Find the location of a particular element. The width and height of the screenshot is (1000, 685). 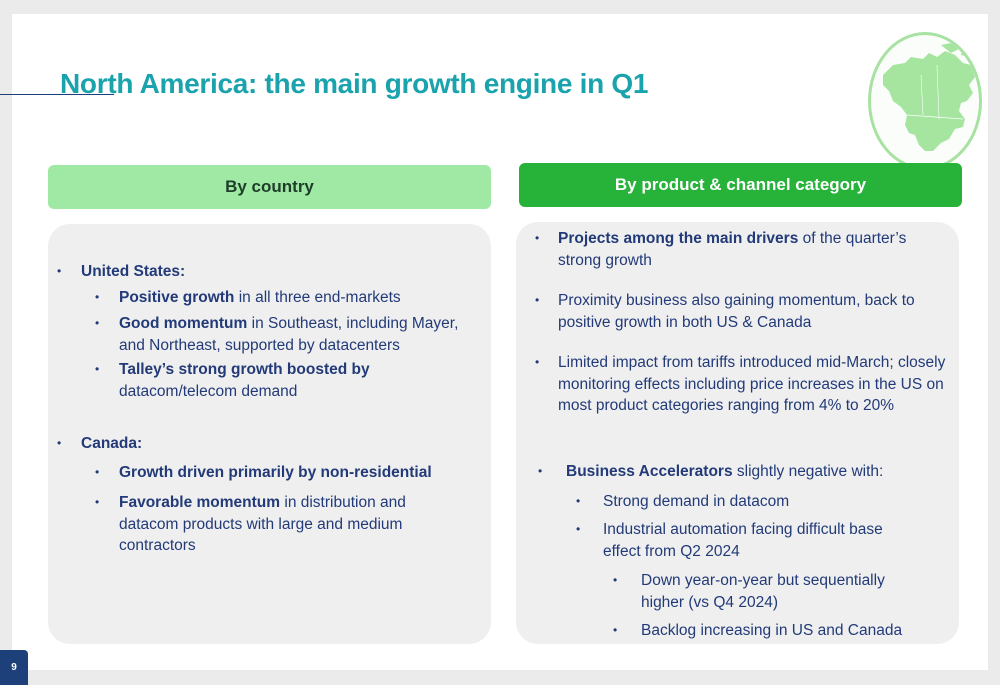

by-product-channel-header: By product & channel category is located at coordinates (740, 185).